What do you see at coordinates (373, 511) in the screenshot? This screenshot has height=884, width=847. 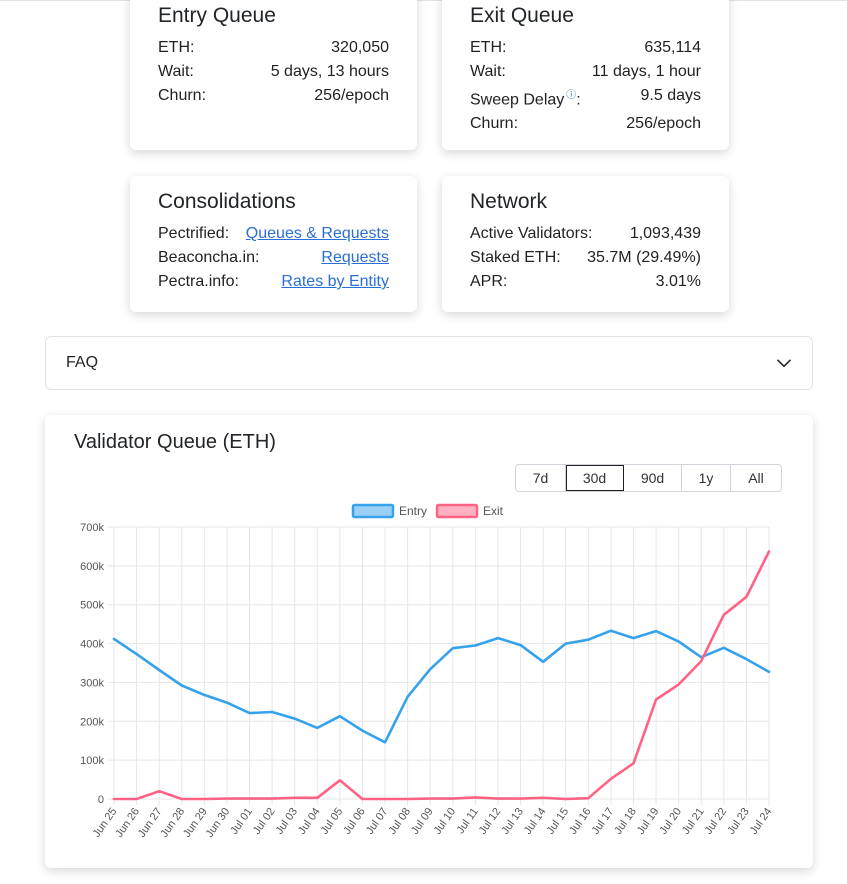 I see `legend-swatch-entry` at bounding box center [373, 511].